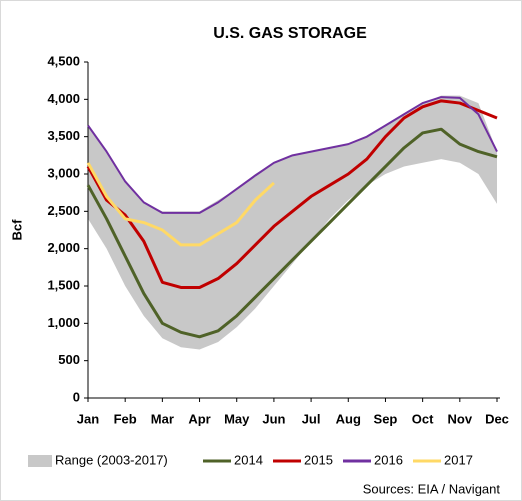 The width and height of the screenshot is (522, 501). What do you see at coordinates (125, 418) in the screenshot?
I see `x-tick-label: Feb` at bounding box center [125, 418].